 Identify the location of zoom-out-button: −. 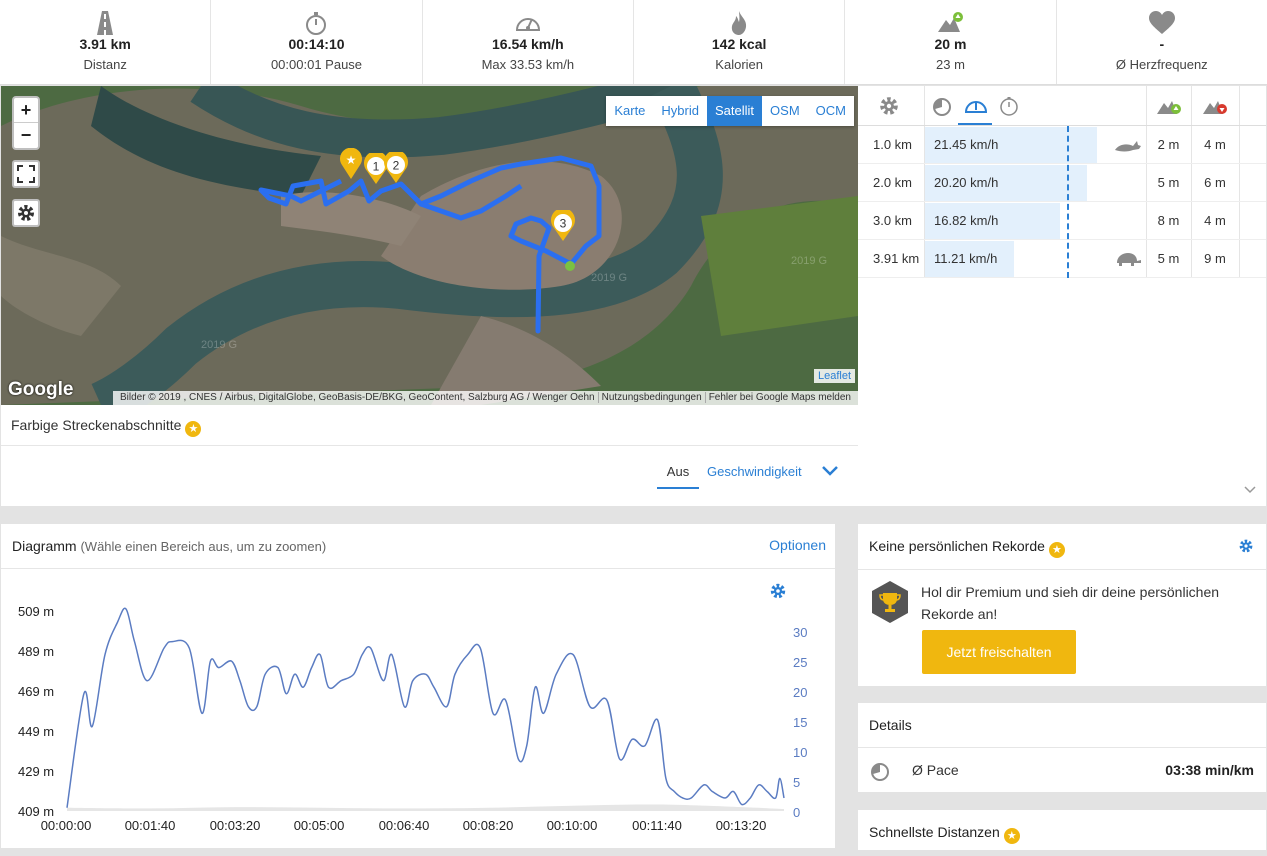
(26, 135).